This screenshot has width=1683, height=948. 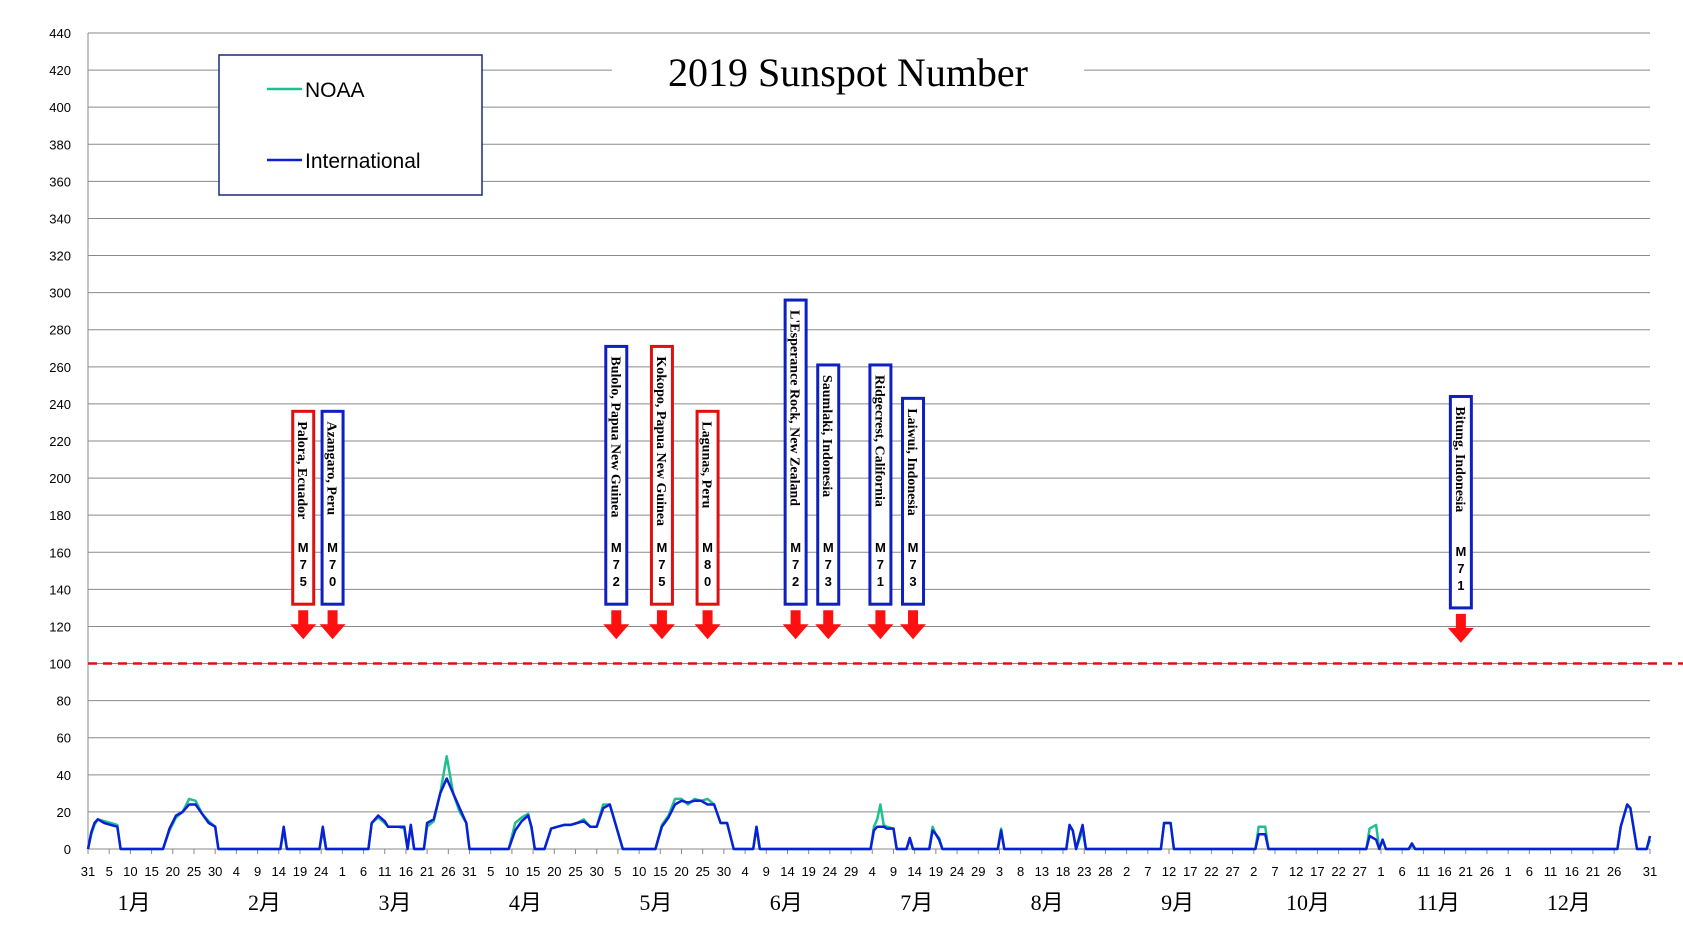 I want to click on x-tick-label: 13, so click(x=1042, y=871).